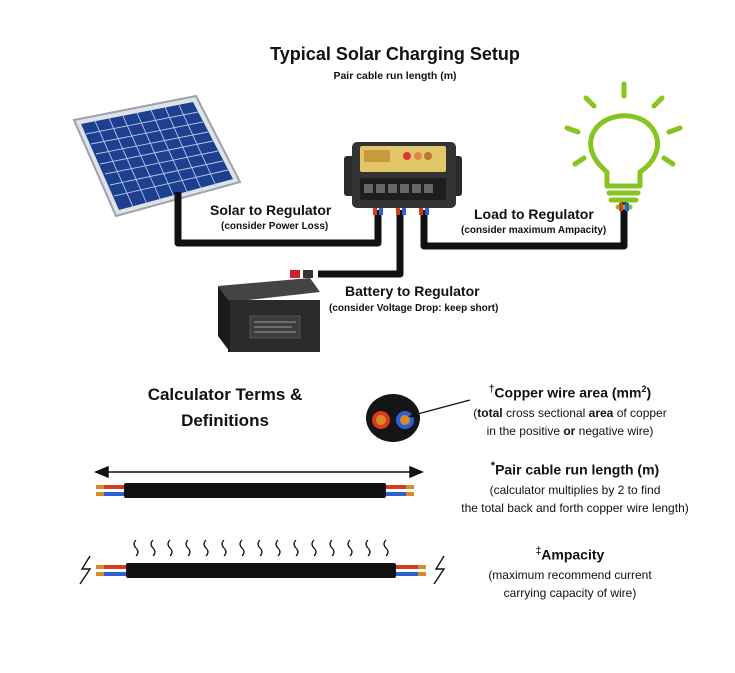  I want to click on battery-cable, so click(361, 244).